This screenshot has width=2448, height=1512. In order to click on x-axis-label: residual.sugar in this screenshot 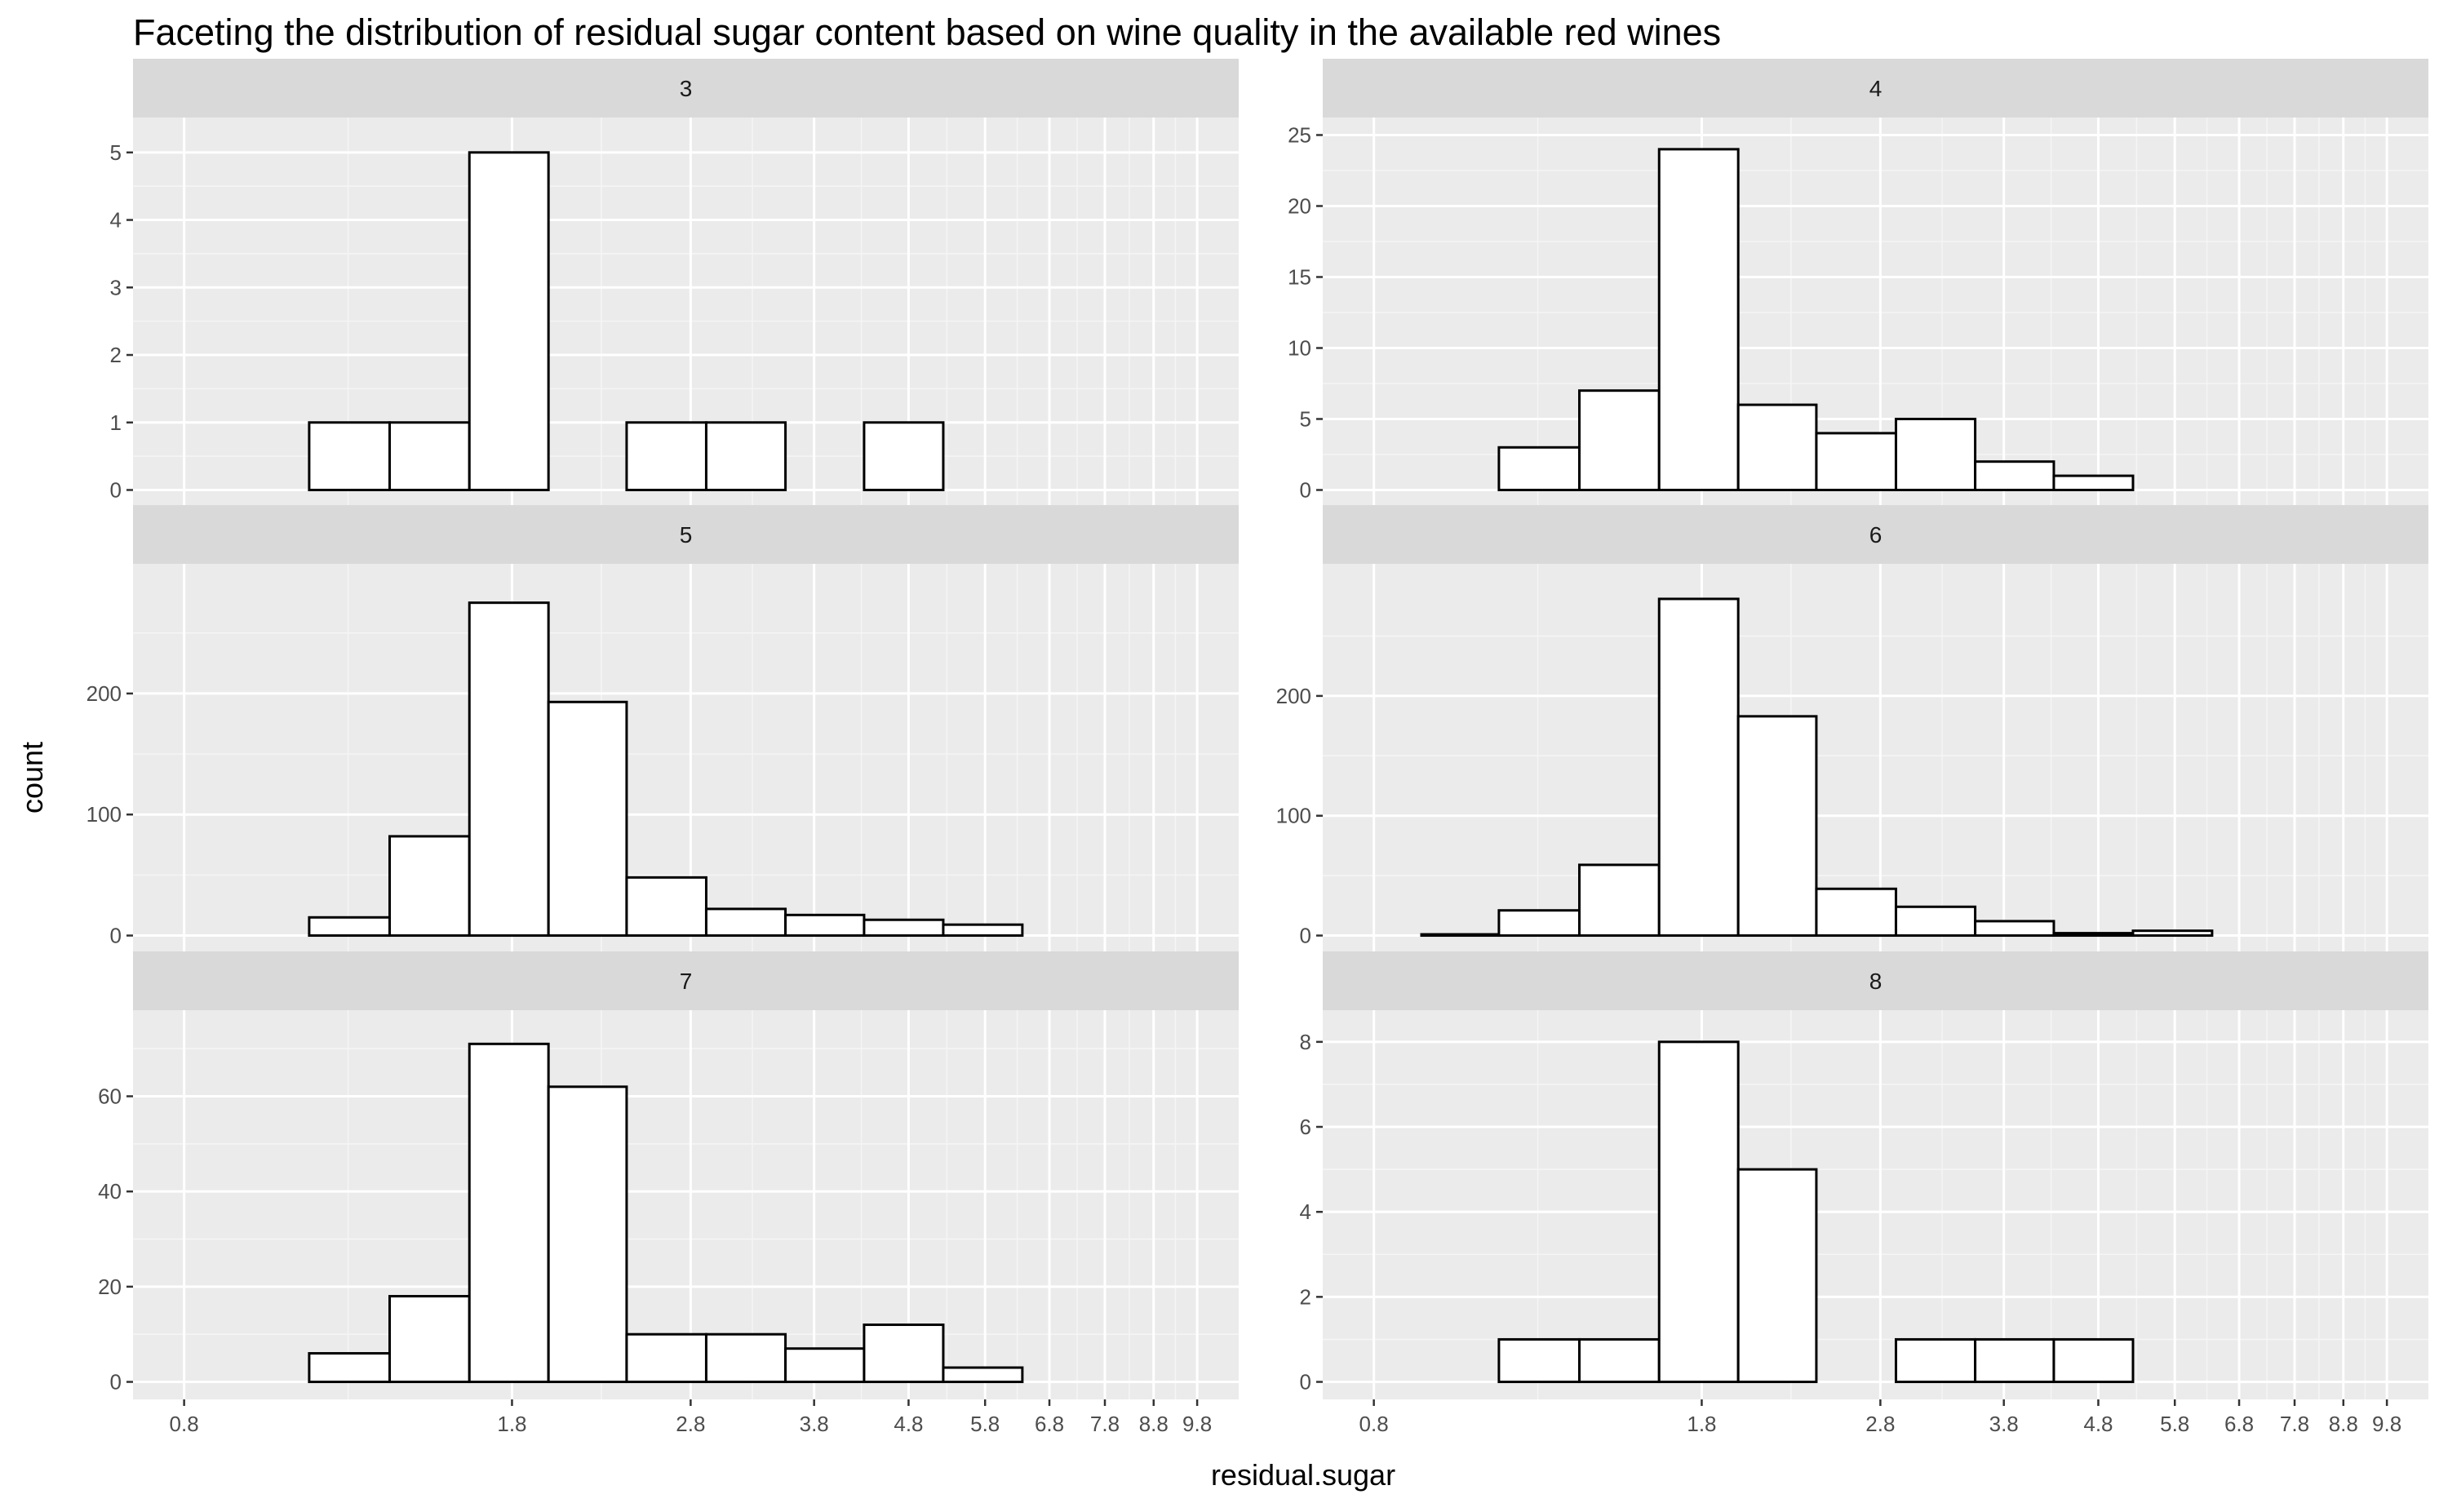, I will do `click(1303, 1475)`.